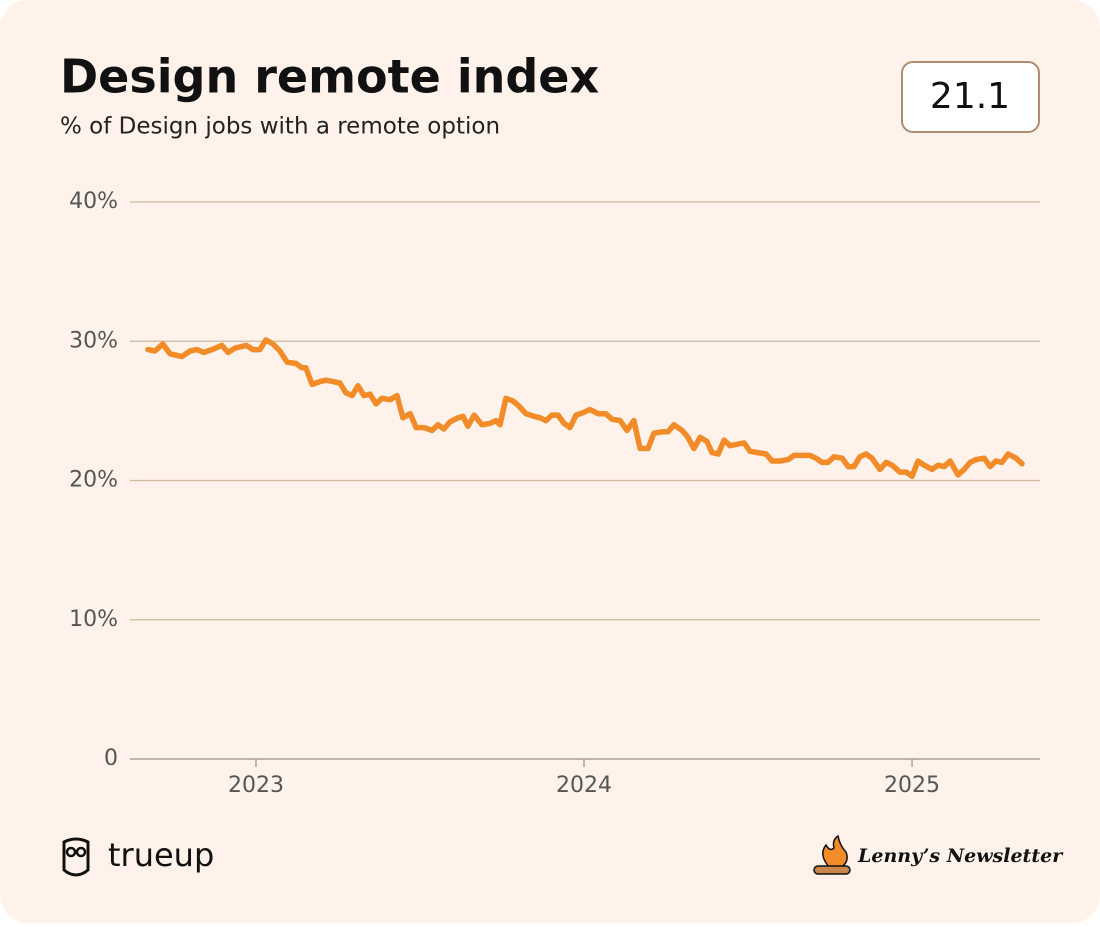  Describe the element at coordinates (835, 851) in the screenshot. I see `fire-icon` at that location.